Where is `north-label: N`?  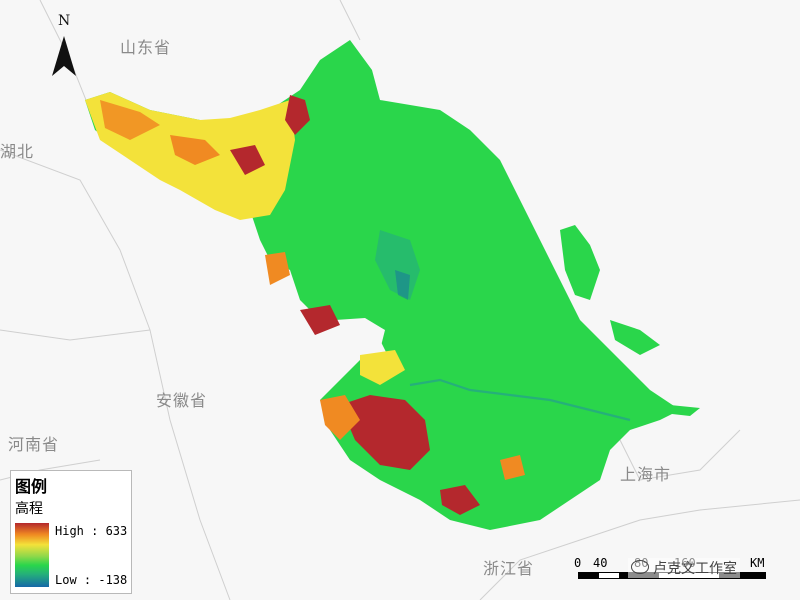 north-label: N is located at coordinates (64, 21).